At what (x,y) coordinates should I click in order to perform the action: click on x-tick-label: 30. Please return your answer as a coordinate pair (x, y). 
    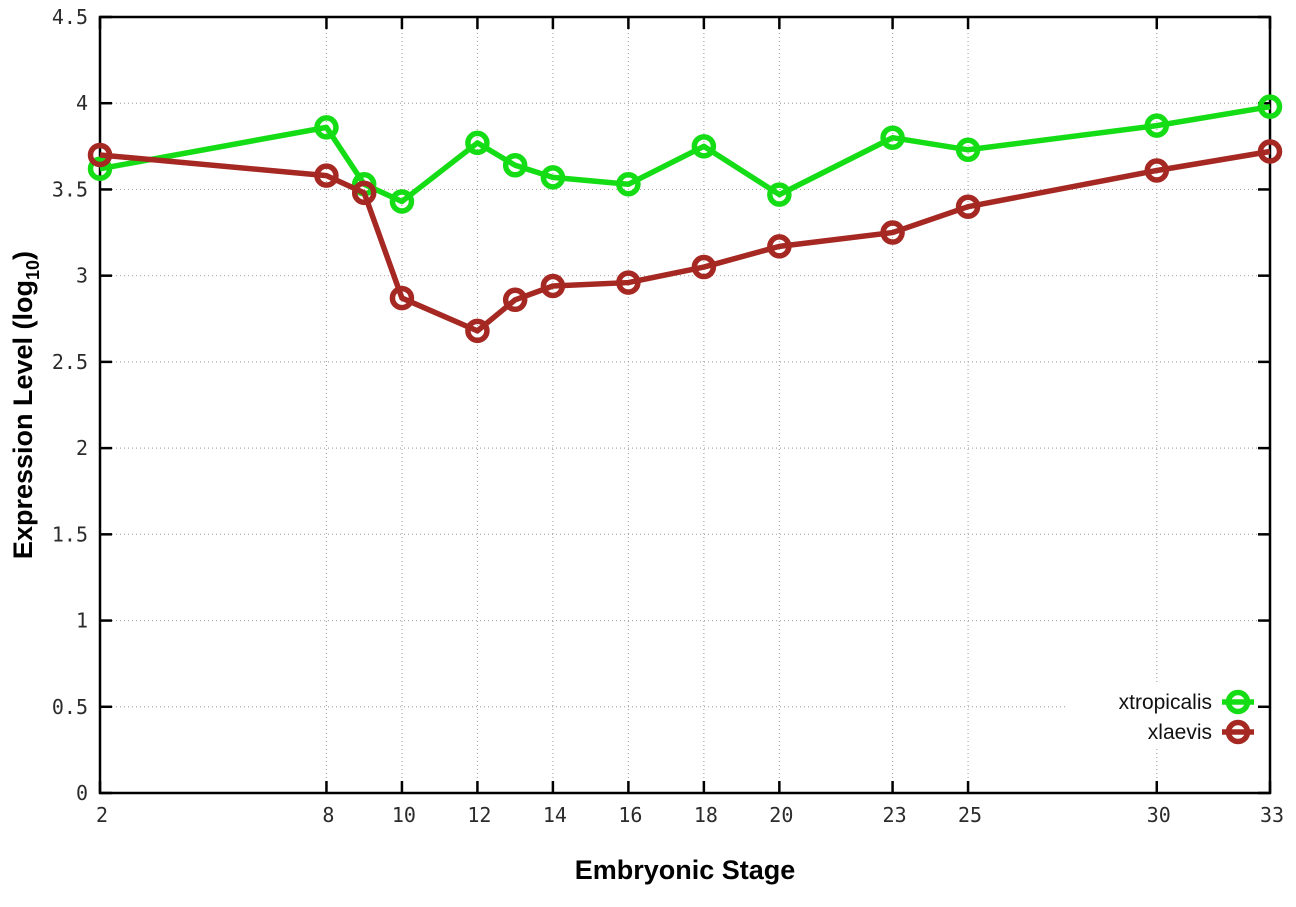
    Looking at the image, I should click on (1159, 815).